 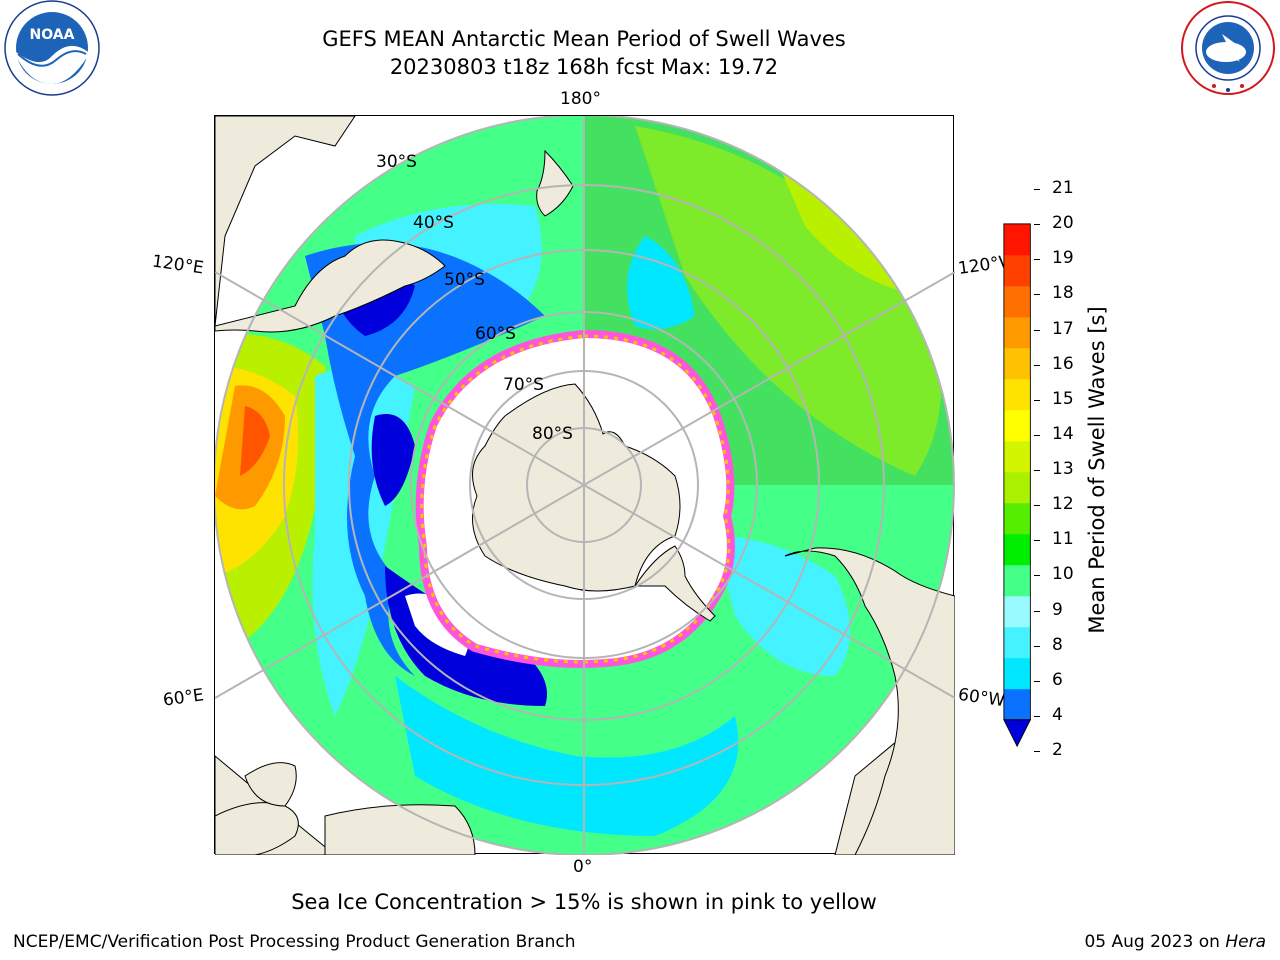 What do you see at coordinates (1245, 942) in the screenshot?
I see `footer-machine: Hera` at bounding box center [1245, 942].